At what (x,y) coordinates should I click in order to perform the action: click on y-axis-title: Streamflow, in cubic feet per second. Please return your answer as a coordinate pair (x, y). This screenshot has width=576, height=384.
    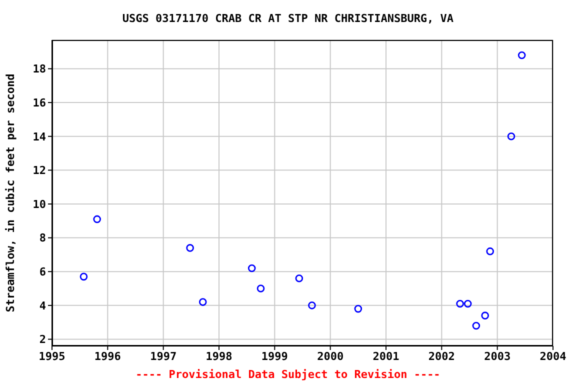
    Looking at the image, I should click on (11, 193).